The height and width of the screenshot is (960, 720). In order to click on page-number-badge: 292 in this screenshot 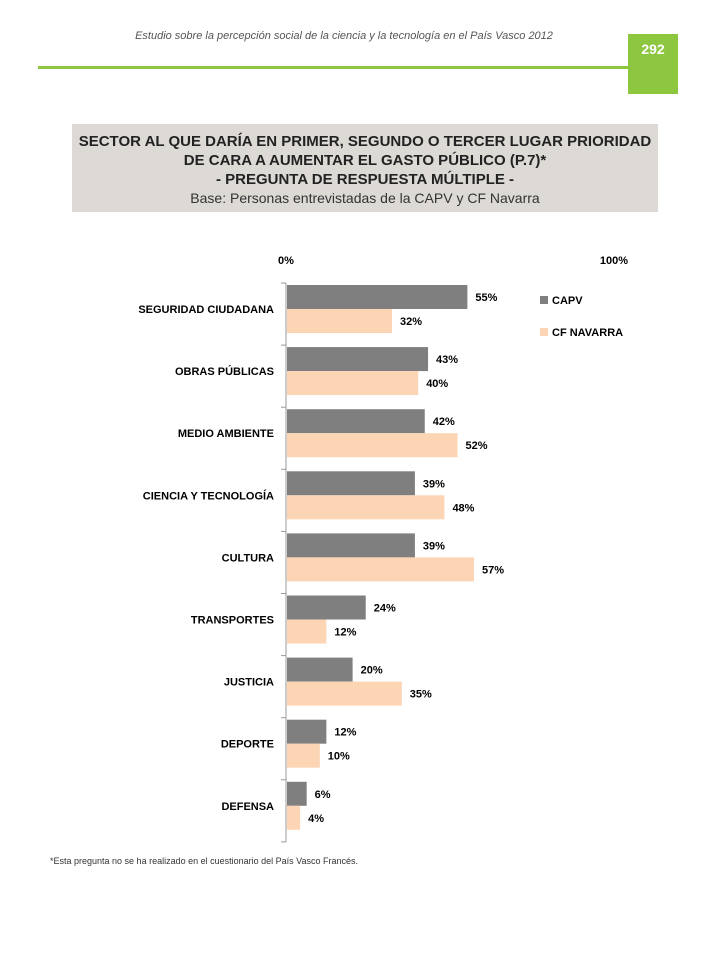, I will do `click(653, 64)`.